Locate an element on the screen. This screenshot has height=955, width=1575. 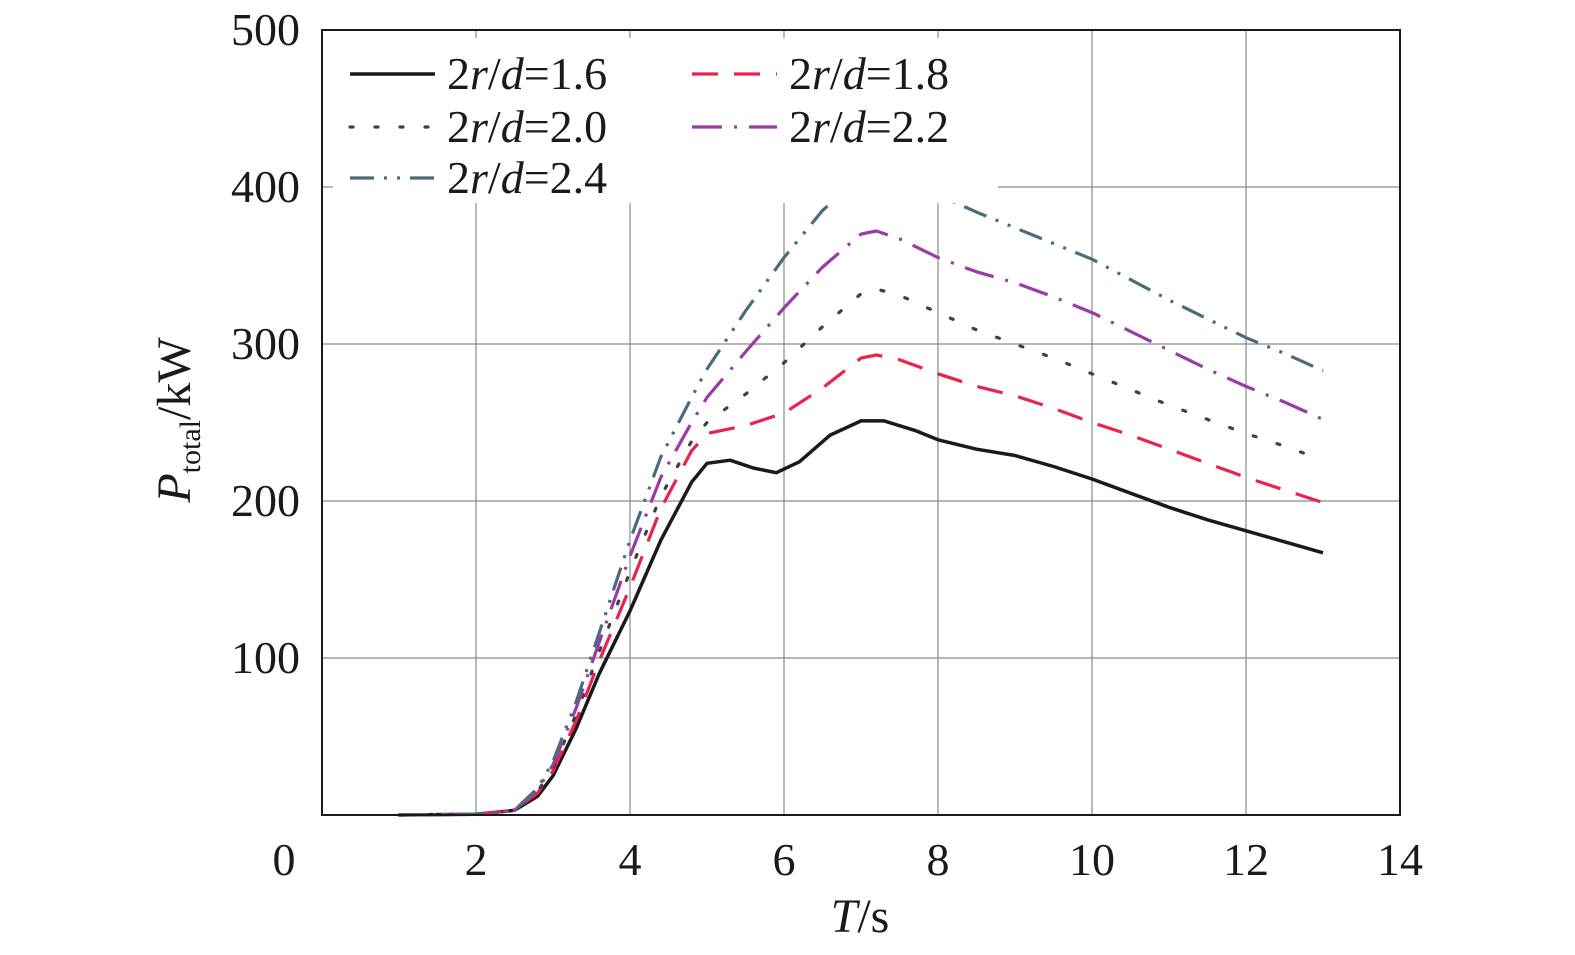
y-tick-label: 100 is located at coordinates (265, 657).